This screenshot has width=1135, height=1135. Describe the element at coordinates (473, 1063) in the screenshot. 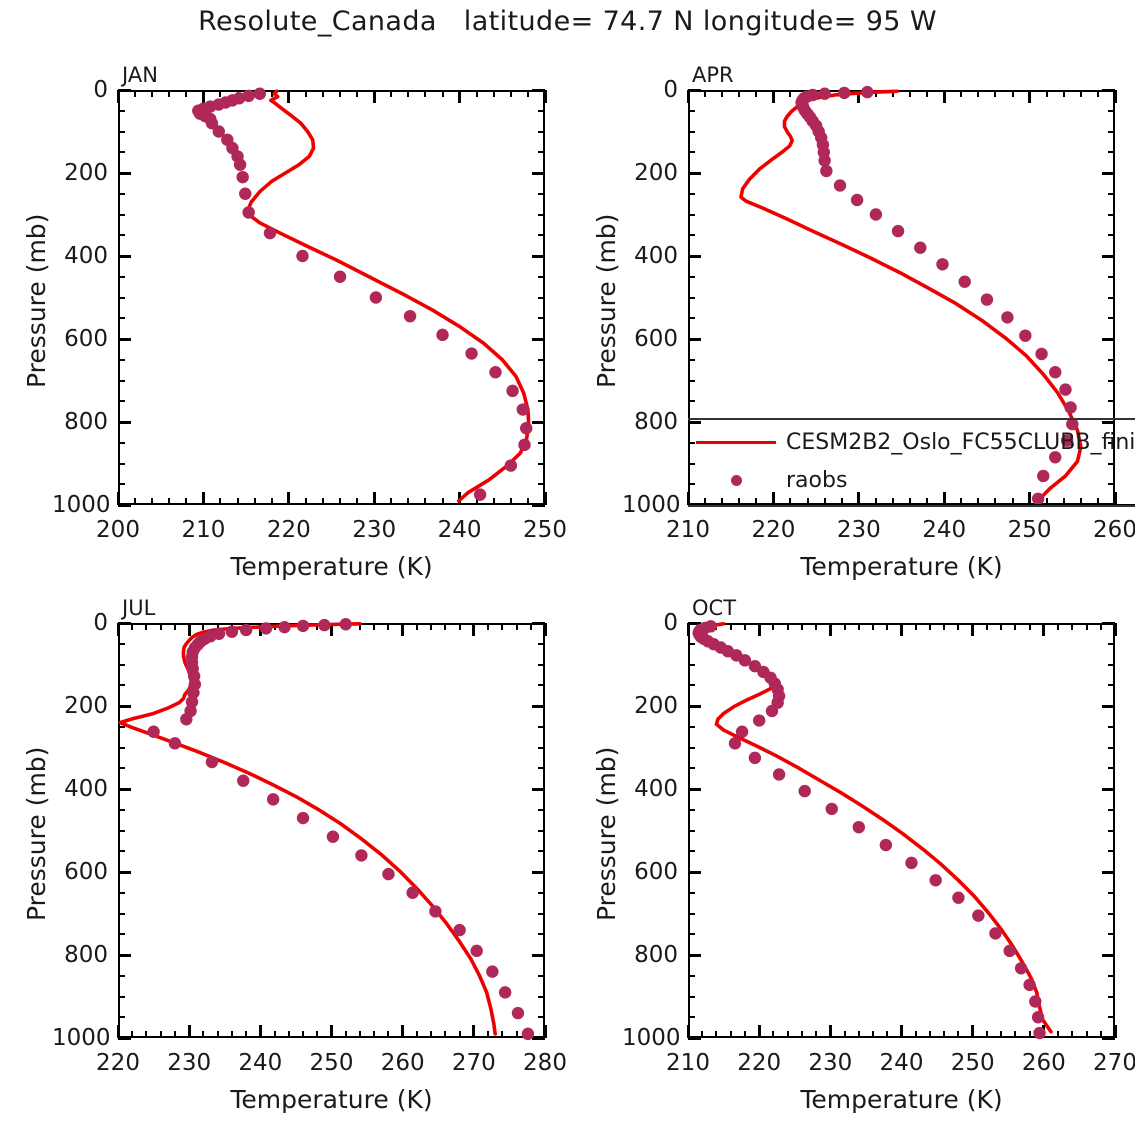

I see `axis-label-x: 270` at that location.